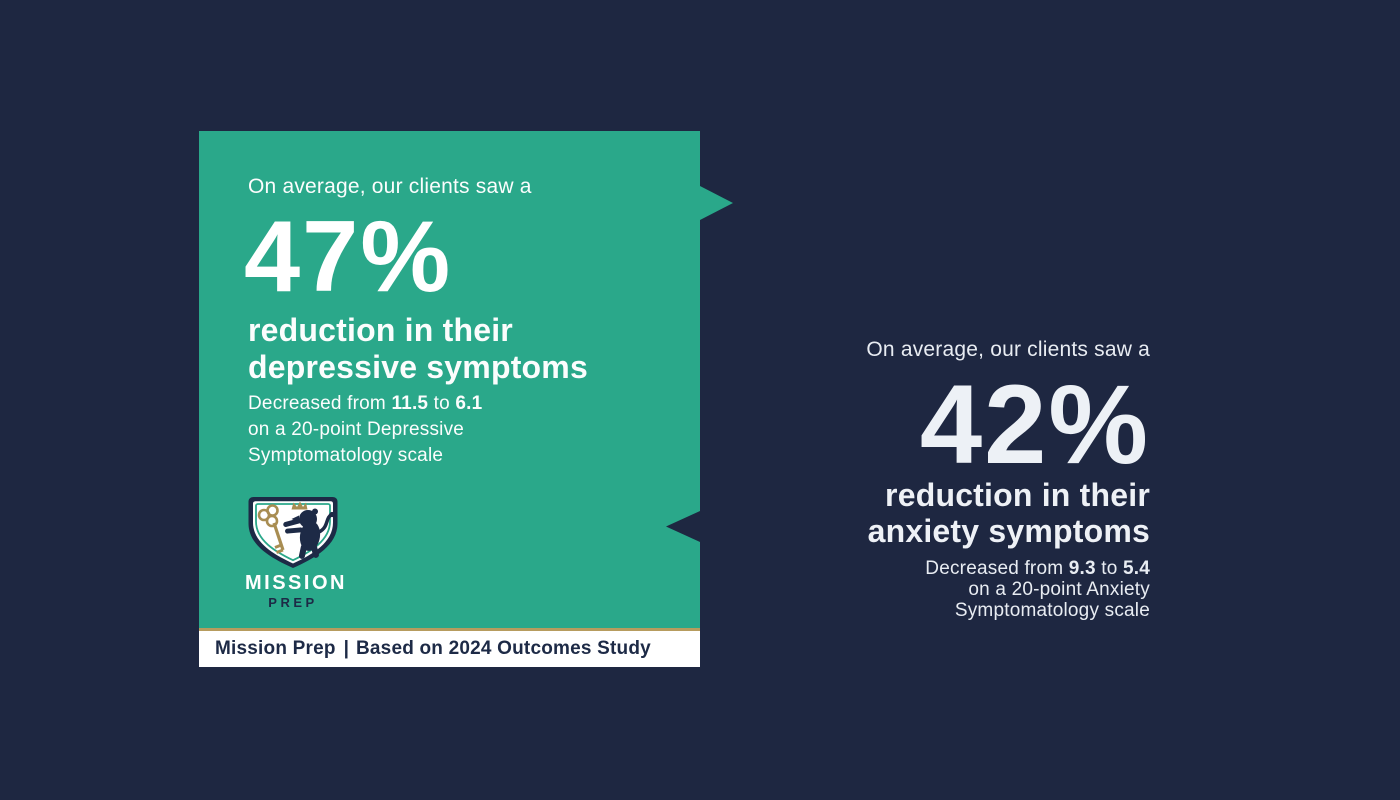 The height and width of the screenshot is (800, 1400). What do you see at coordinates (380, 330) in the screenshot?
I see `card-headline-line1: reduction in their` at bounding box center [380, 330].